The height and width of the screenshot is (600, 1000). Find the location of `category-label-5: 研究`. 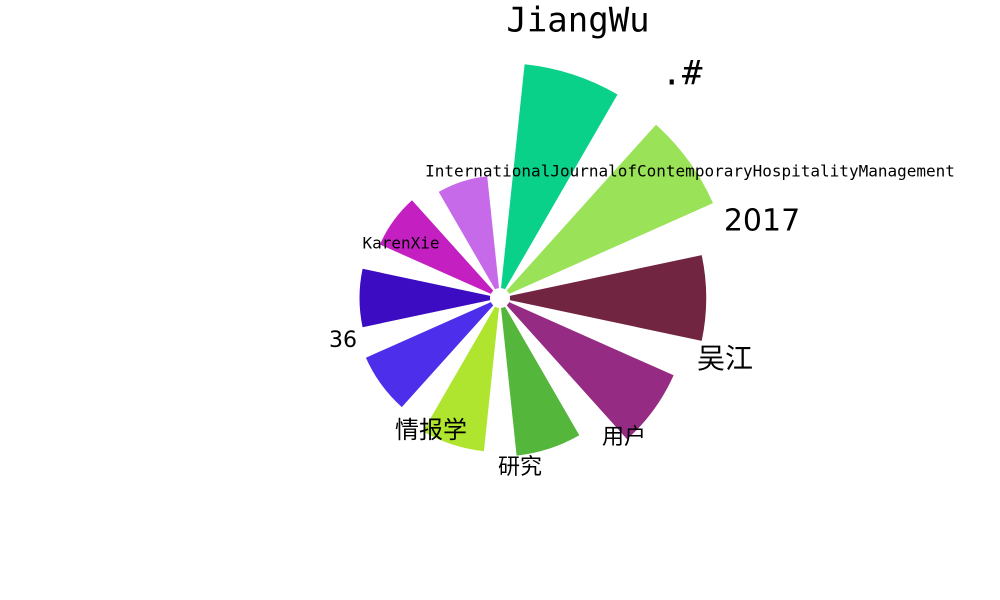

category-label-5: 研究 is located at coordinates (520, 467).